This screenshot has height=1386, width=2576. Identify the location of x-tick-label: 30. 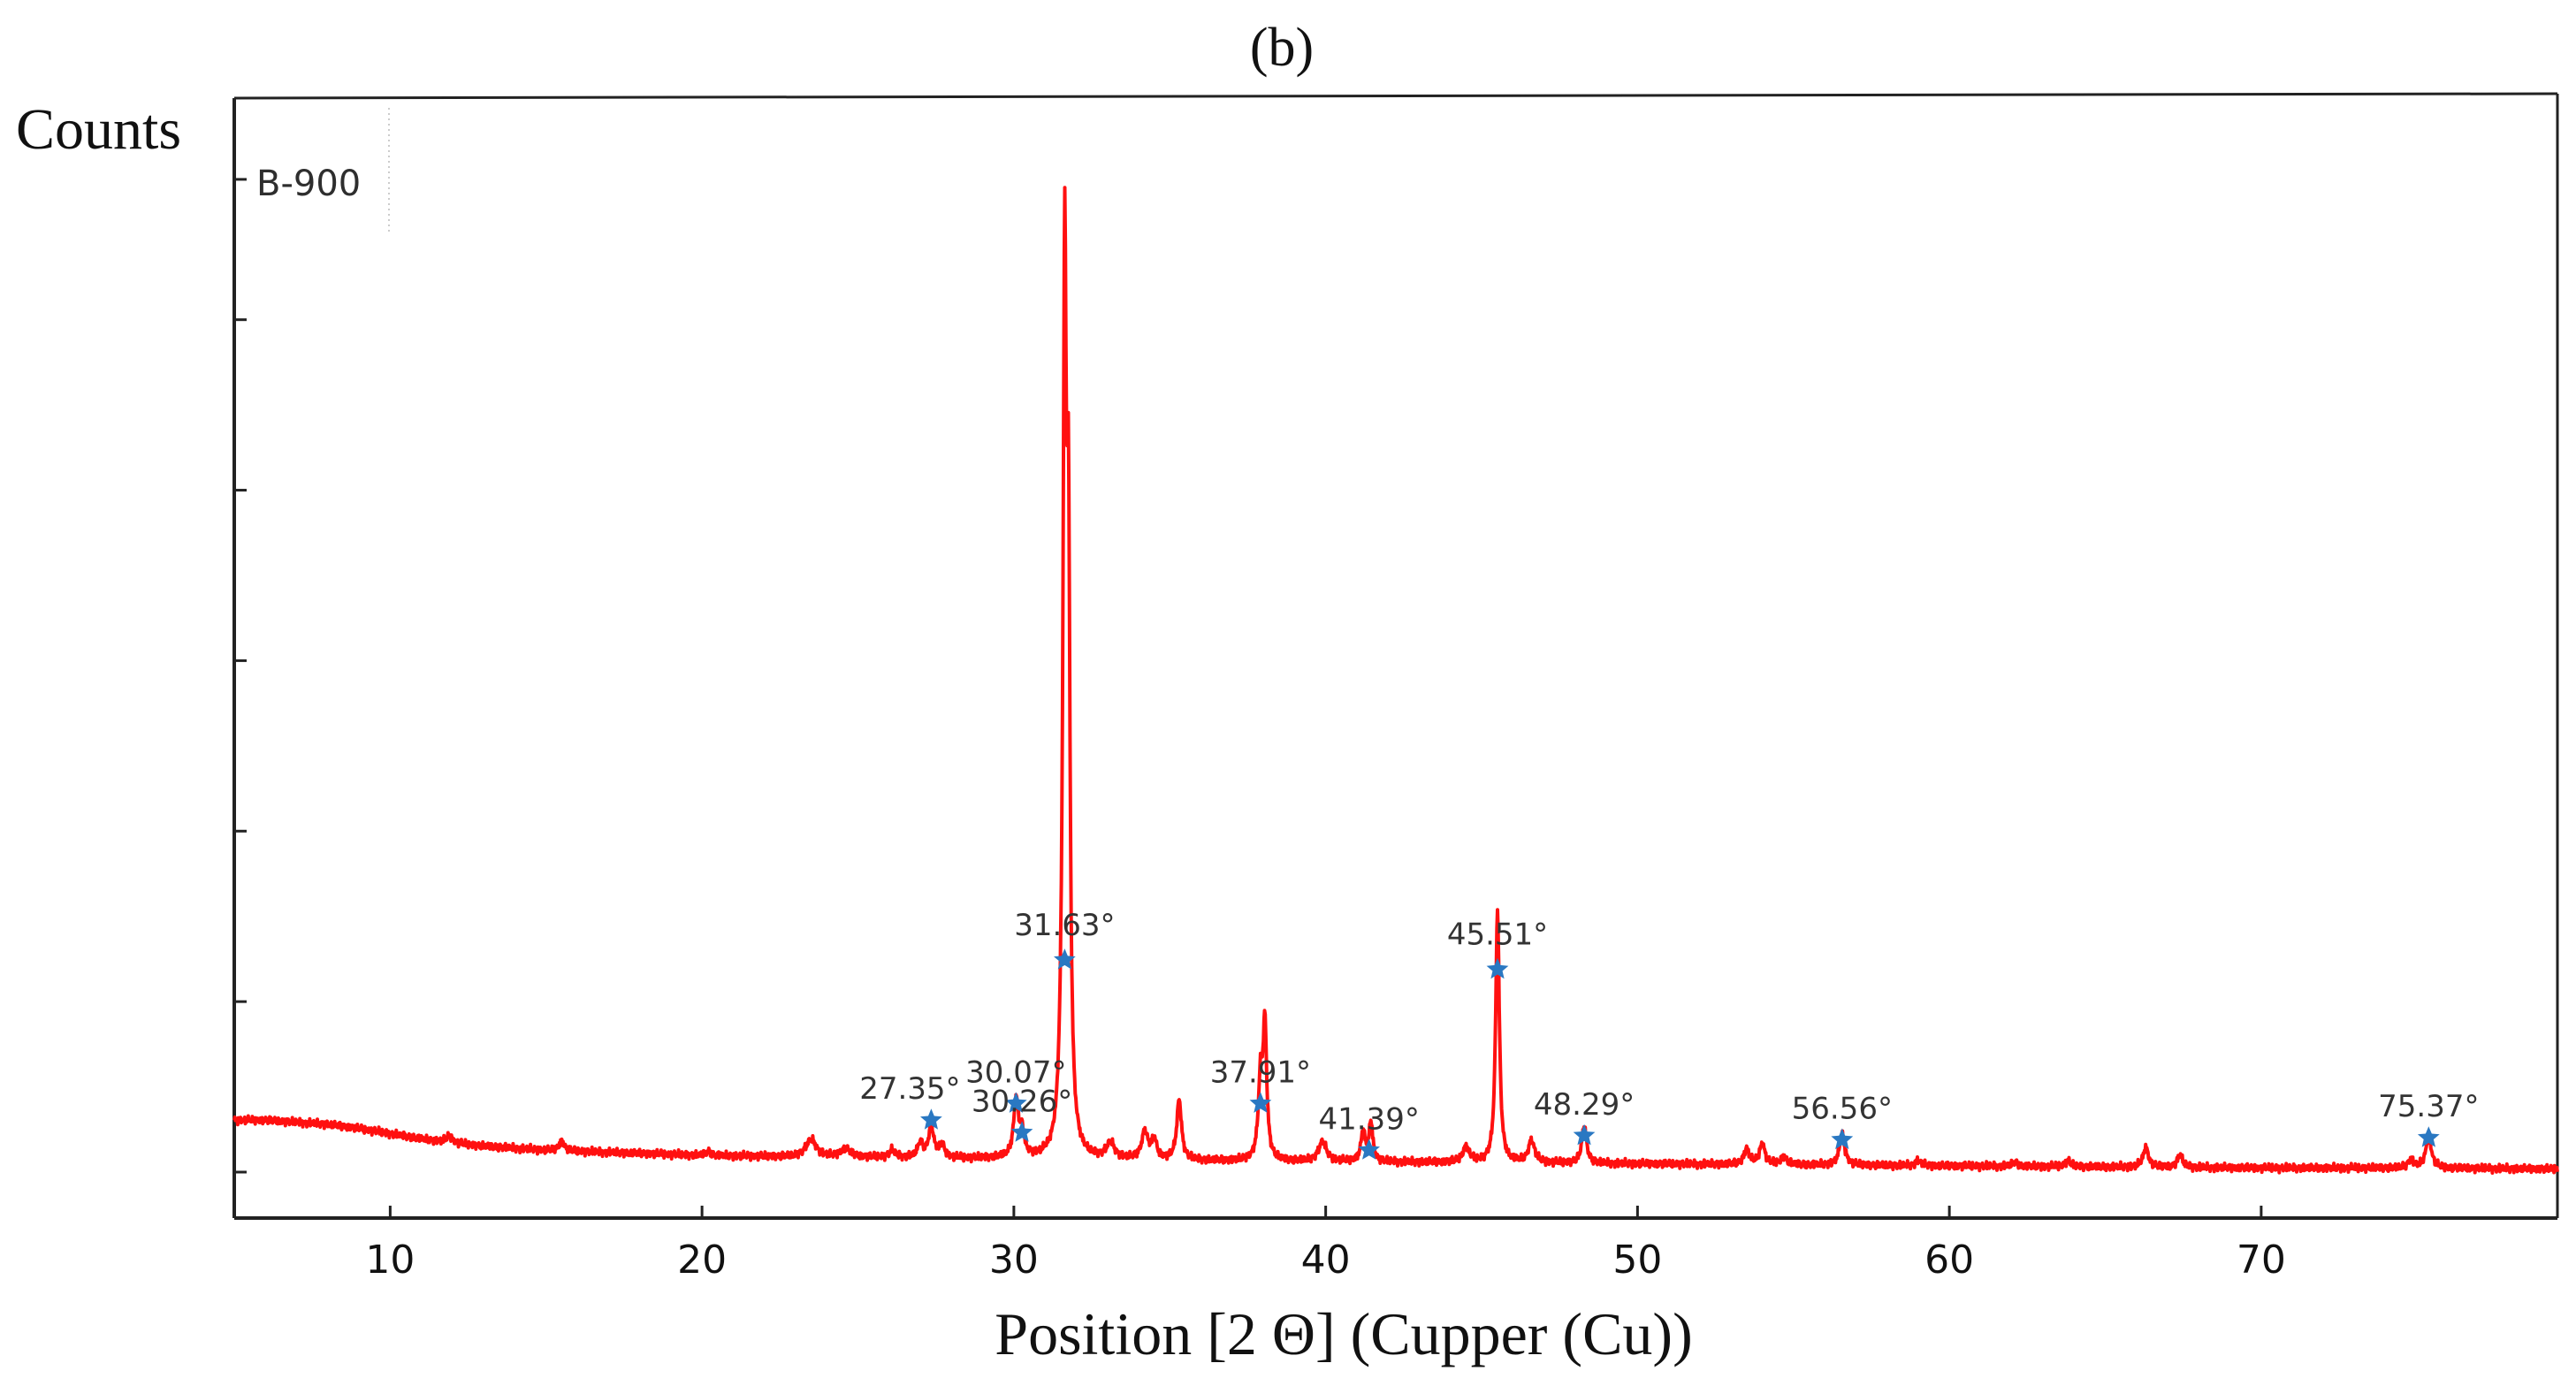
(1014, 1260).